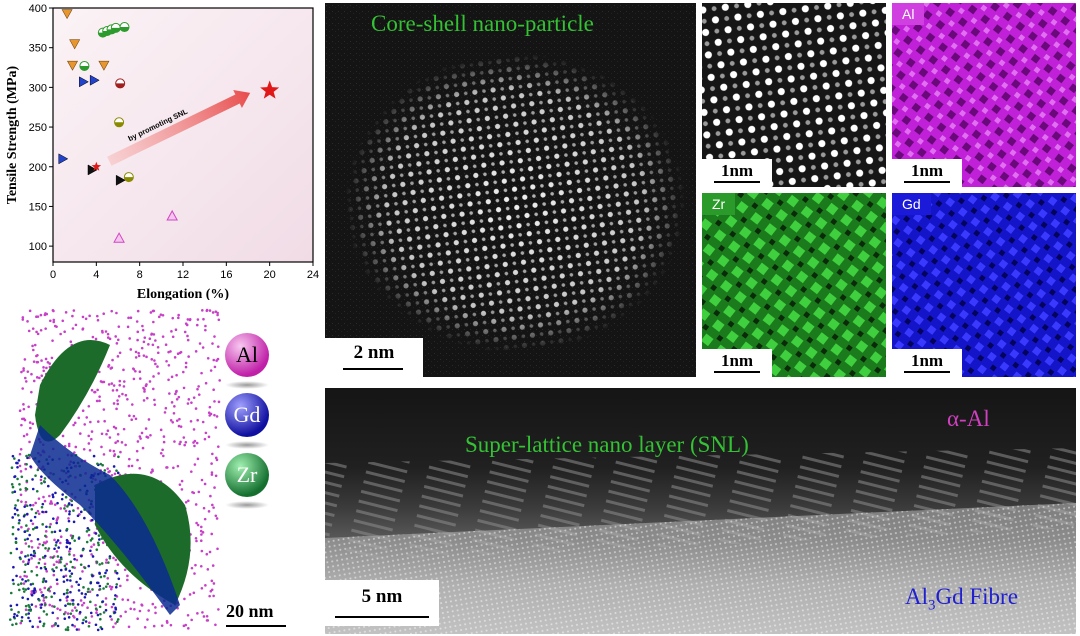 This screenshot has width=1080, height=636. I want to click on alpha-al-label: α-Al, so click(968, 418).